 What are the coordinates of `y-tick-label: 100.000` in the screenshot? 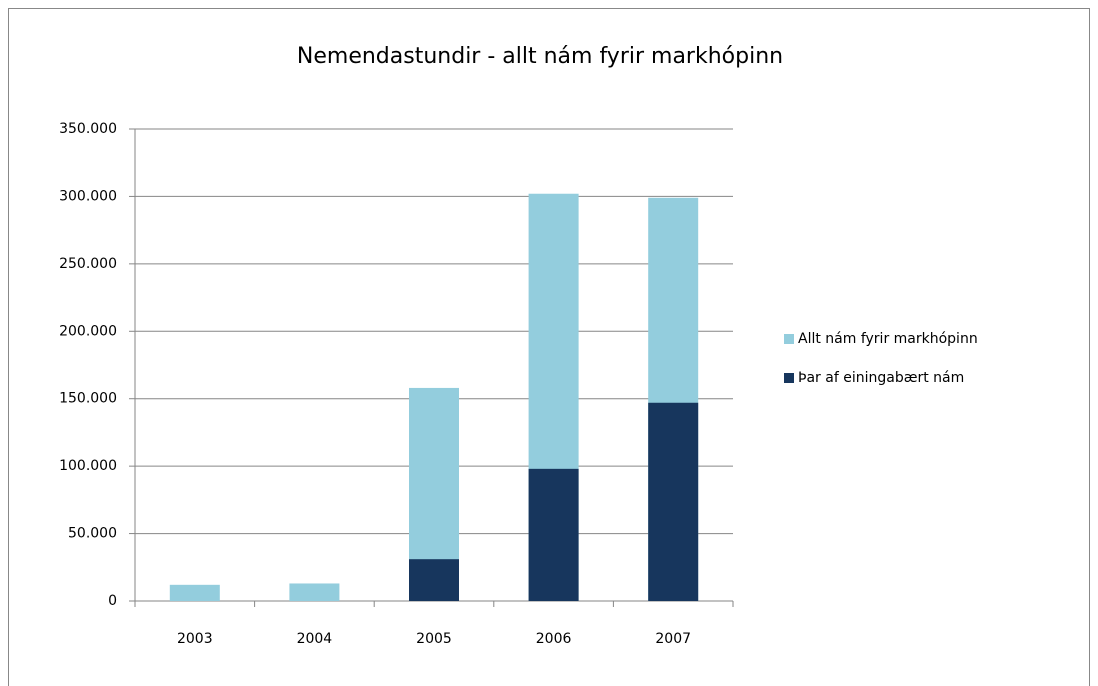 It's located at (88, 466).